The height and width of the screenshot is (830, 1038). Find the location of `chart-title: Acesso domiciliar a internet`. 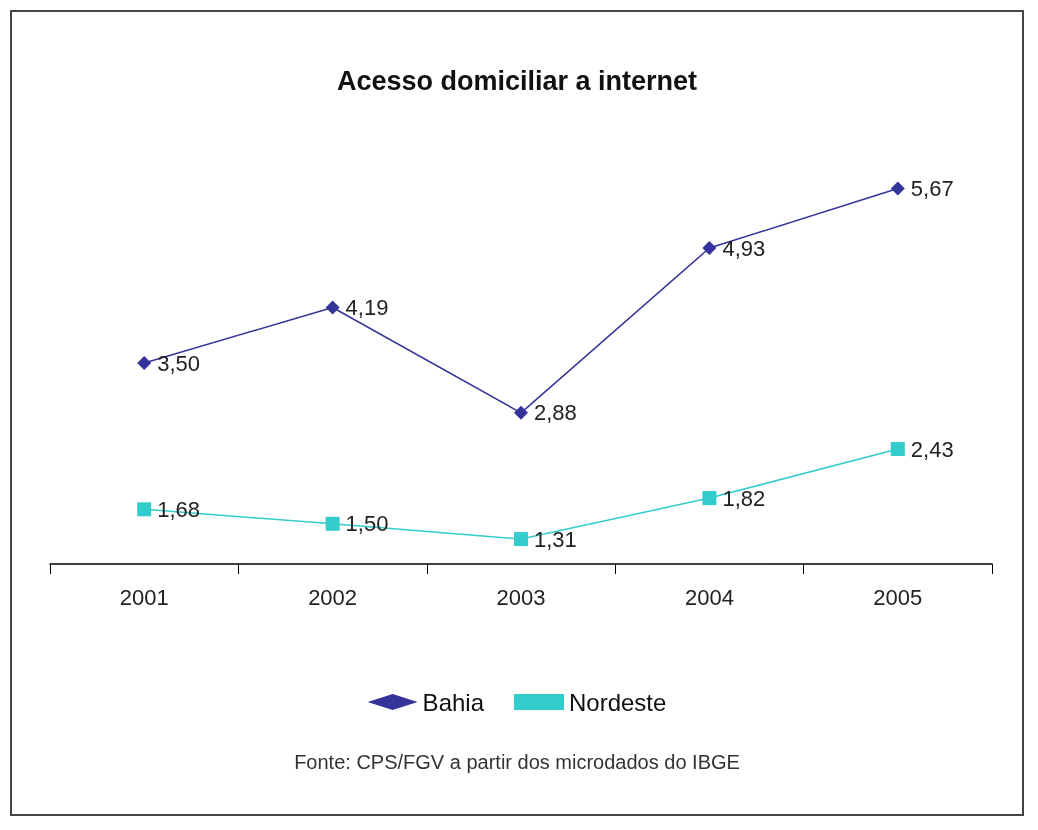

chart-title: Acesso domiciliar a internet is located at coordinates (517, 80).